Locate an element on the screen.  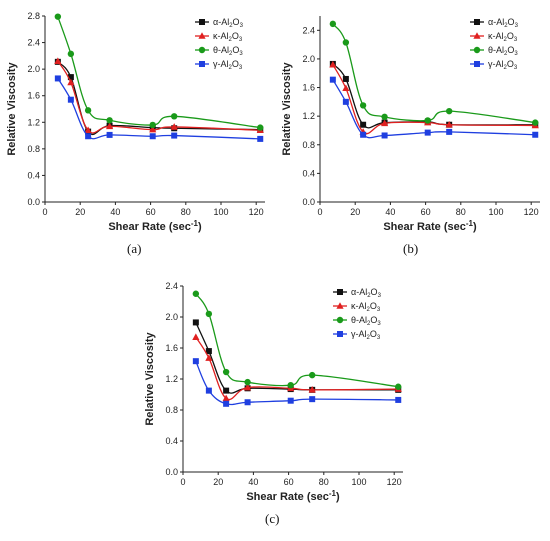
y-tick-label: 0.4 is located at coordinates (171, 441).